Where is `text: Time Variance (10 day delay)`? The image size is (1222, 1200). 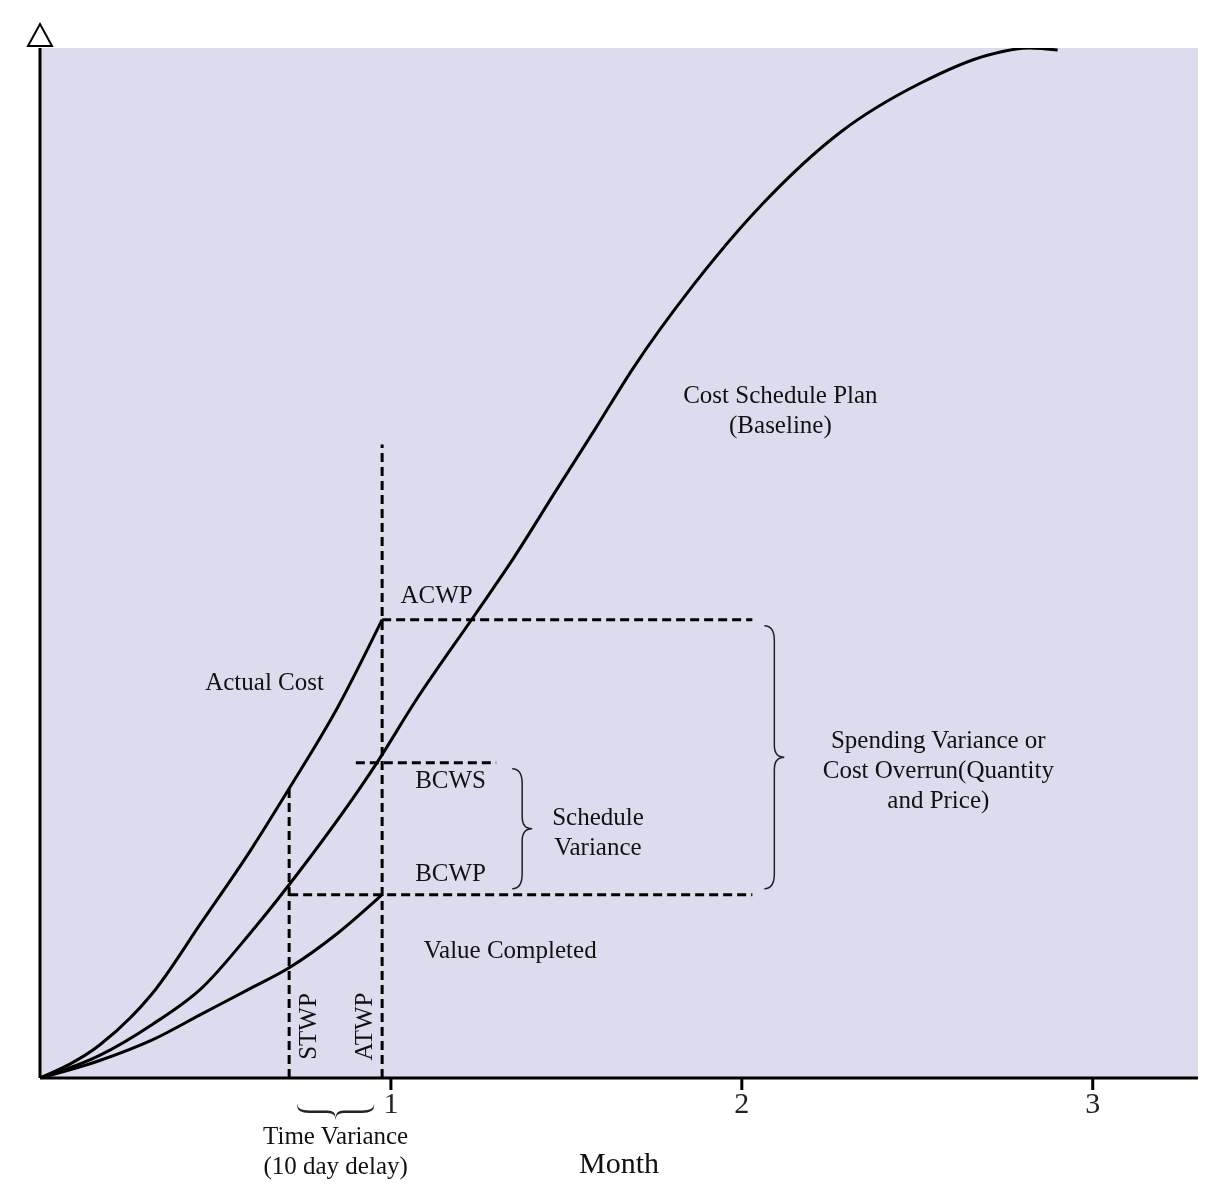 text: Time Variance (10 day delay) is located at coordinates (336, 1150).